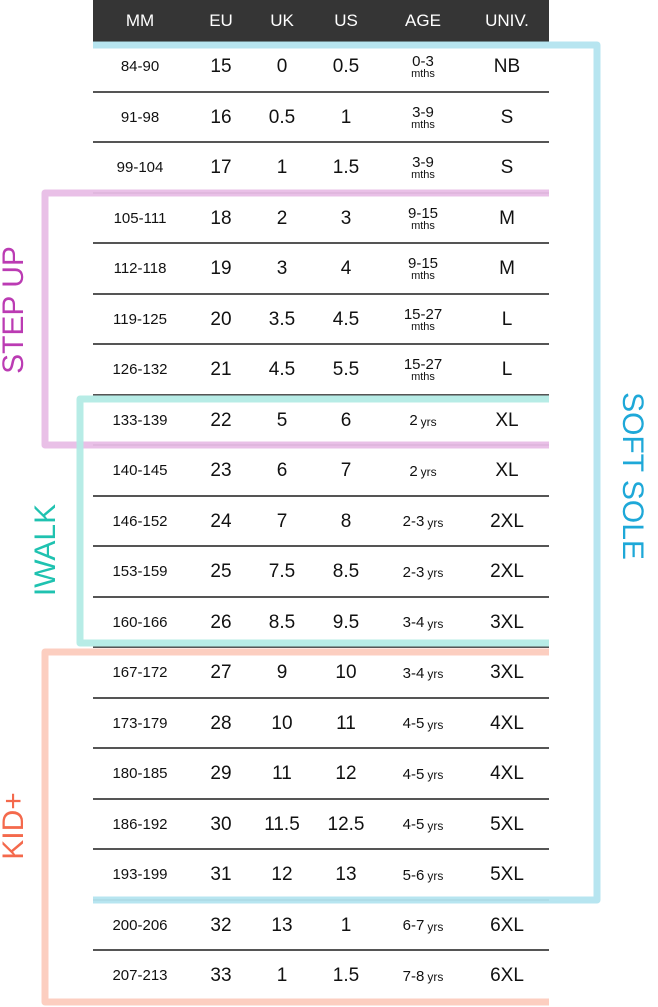 The width and height of the screenshot is (658, 1007). I want to click on table-row: 84-90 15 0 0.5 0-3 mths NB, so click(321, 67).